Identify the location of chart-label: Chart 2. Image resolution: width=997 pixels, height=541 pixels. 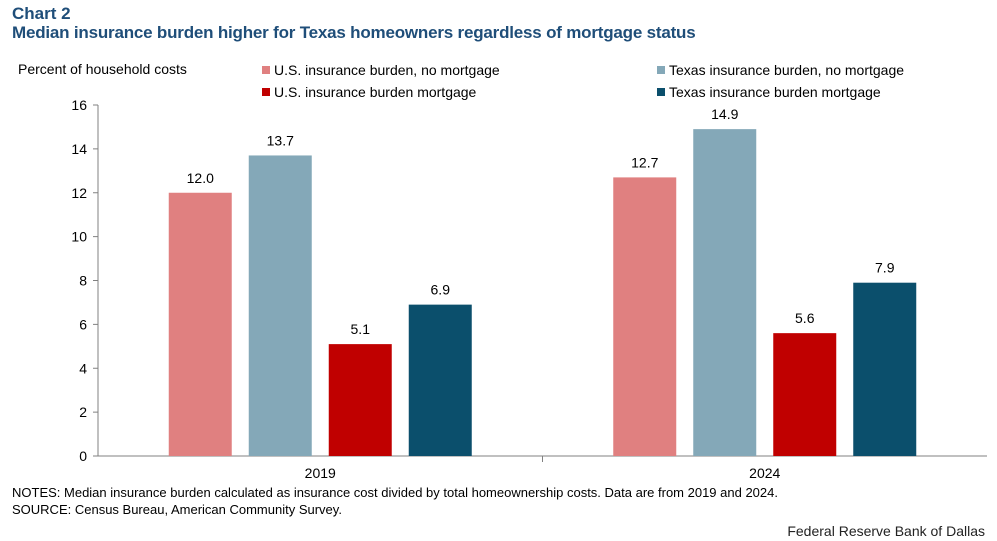
(41, 13).